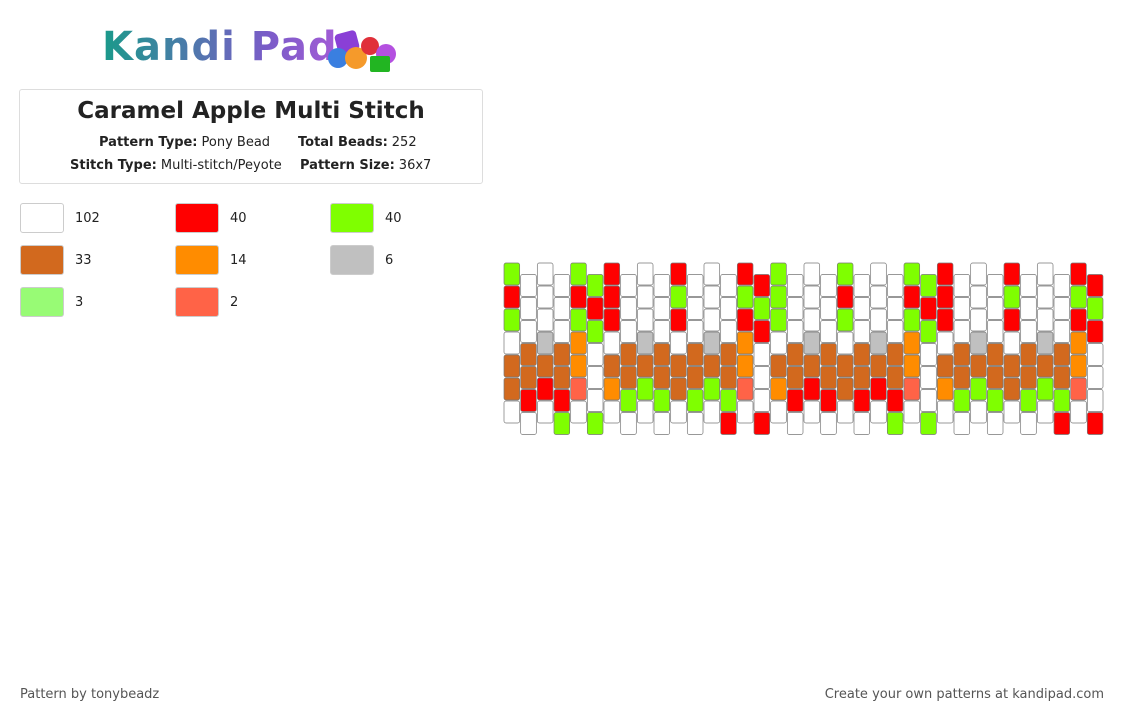  Describe the element at coordinates (197, 218) in the screenshot. I see `legend-swatch` at that location.